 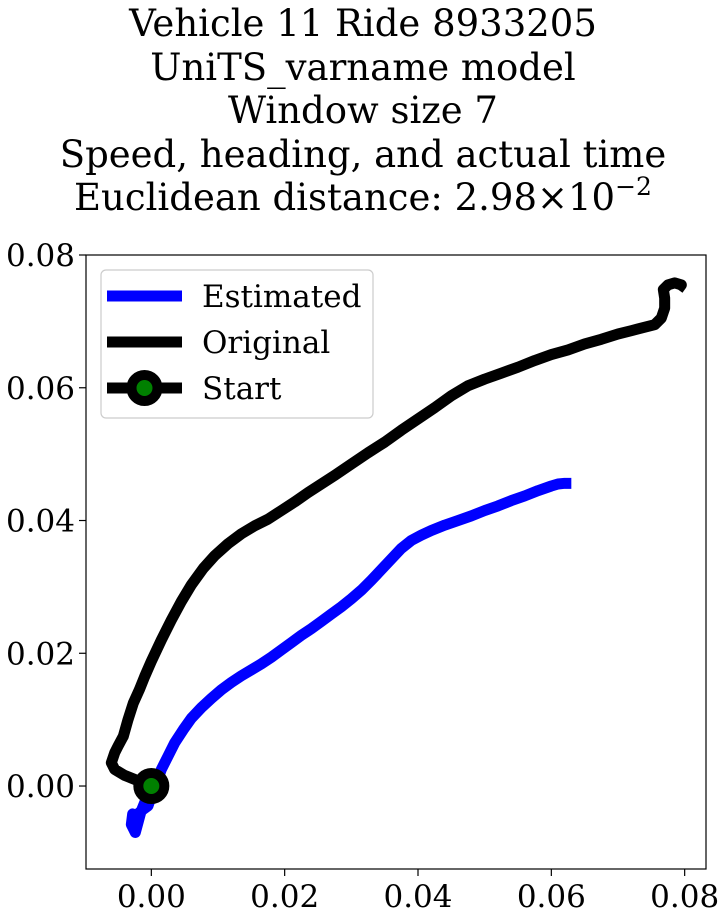 I want to click on start-marker, so click(x=151, y=786).